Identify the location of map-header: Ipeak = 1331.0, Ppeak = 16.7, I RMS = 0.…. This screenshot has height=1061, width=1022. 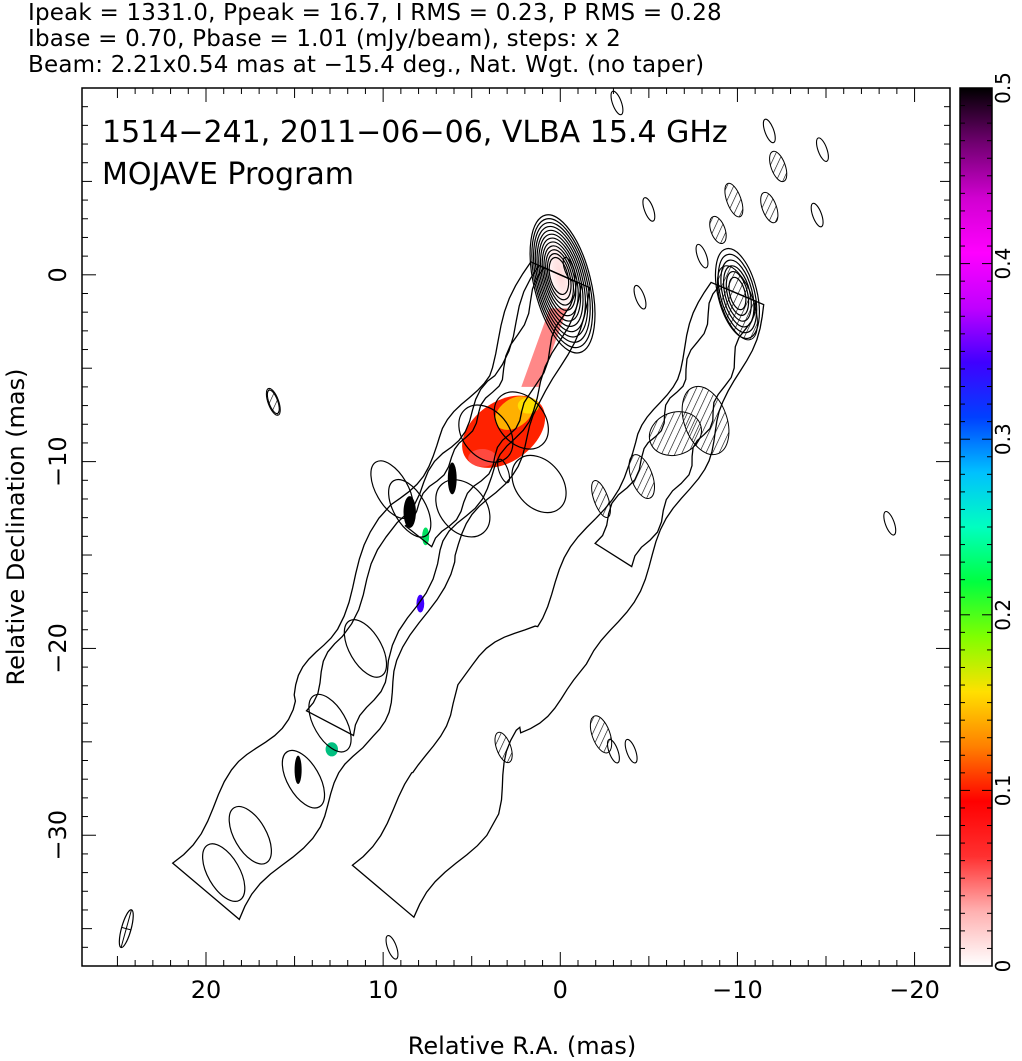
(523, 39).